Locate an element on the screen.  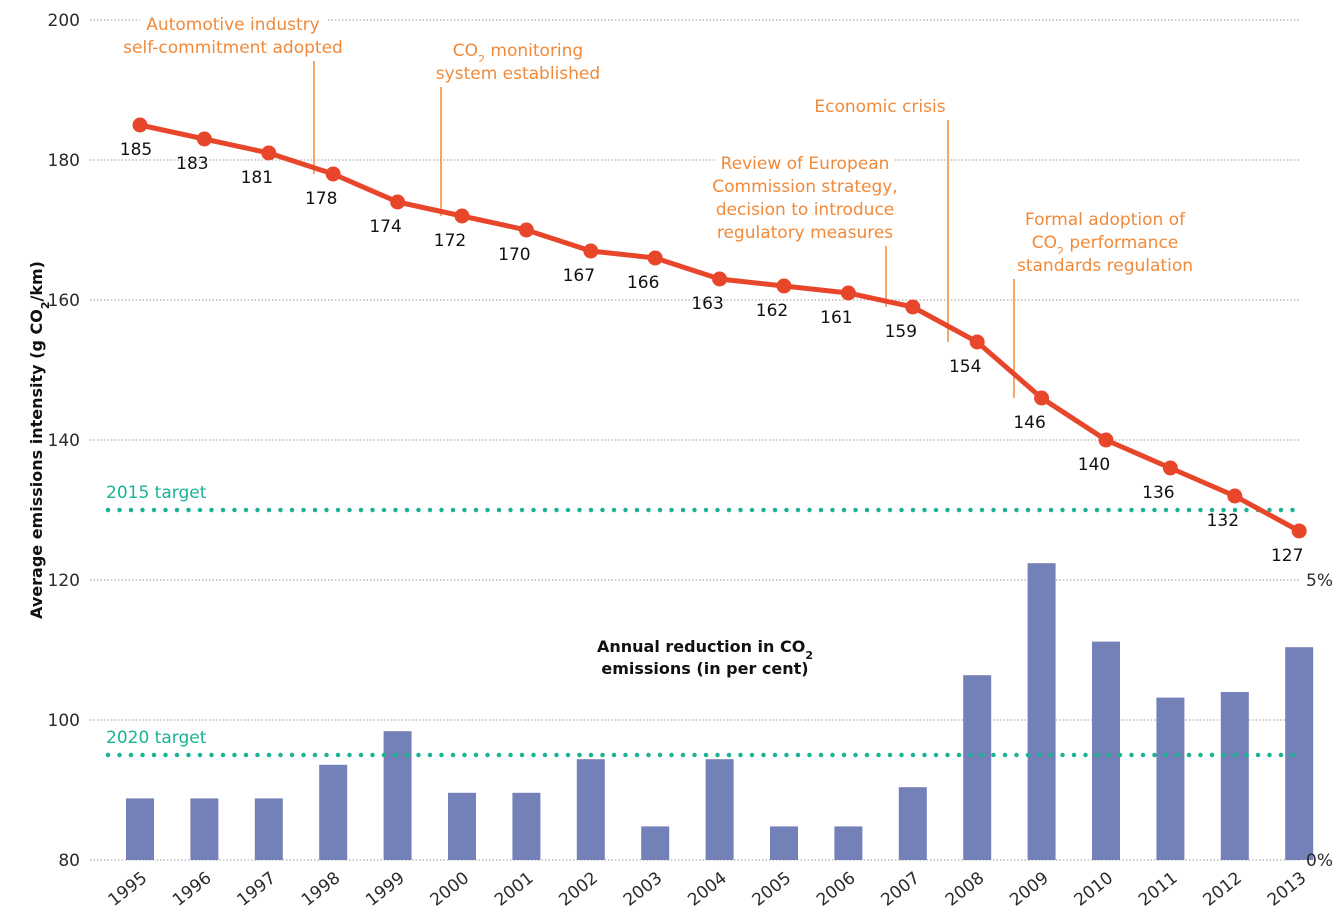
x-tick-label: 1995 is located at coordinates (128, 889).